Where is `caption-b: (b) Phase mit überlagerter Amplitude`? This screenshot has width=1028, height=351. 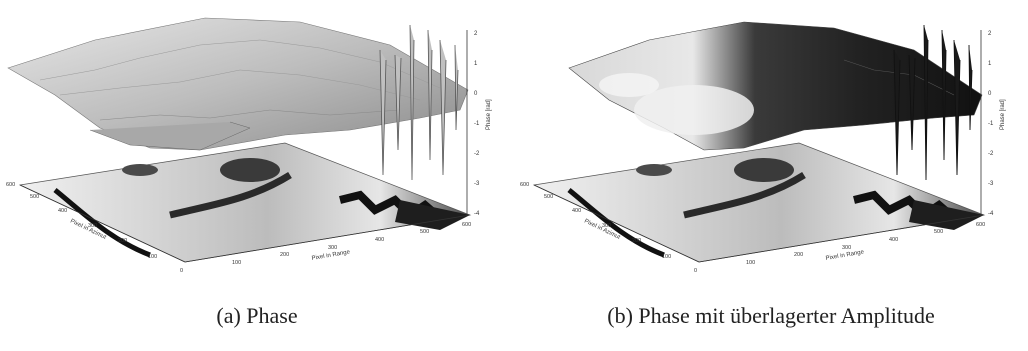 caption-b: (b) Phase mit überlagerter Amplitude is located at coordinates (771, 316).